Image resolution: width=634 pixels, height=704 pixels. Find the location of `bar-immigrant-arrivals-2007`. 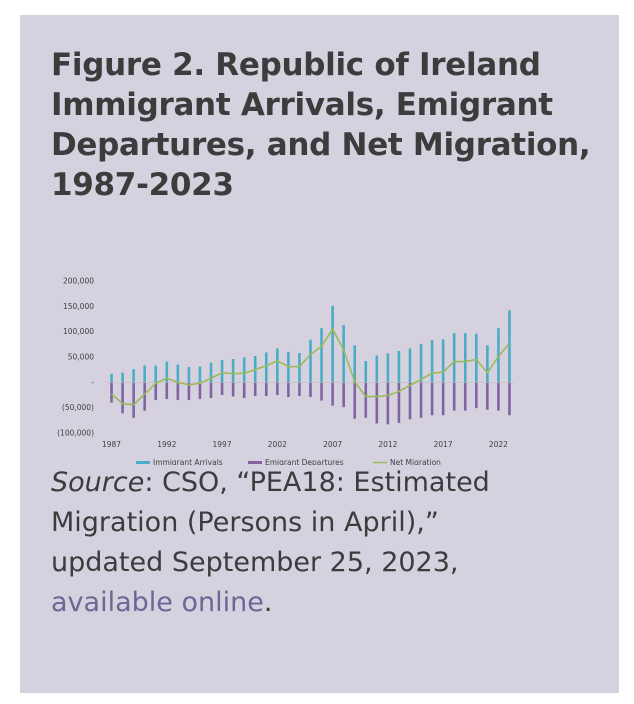

bar-immigrant-arrivals-2007 is located at coordinates (332, 344).